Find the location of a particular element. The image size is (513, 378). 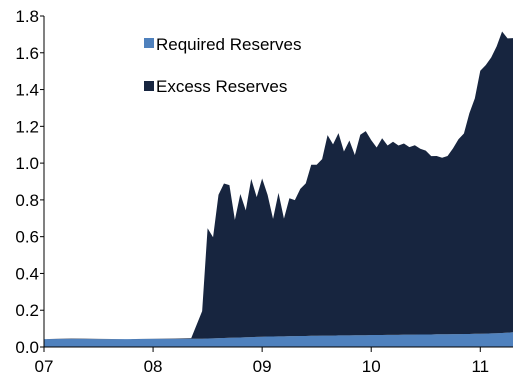

y-tick-label: 0.2 is located at coordinates (27, 310).